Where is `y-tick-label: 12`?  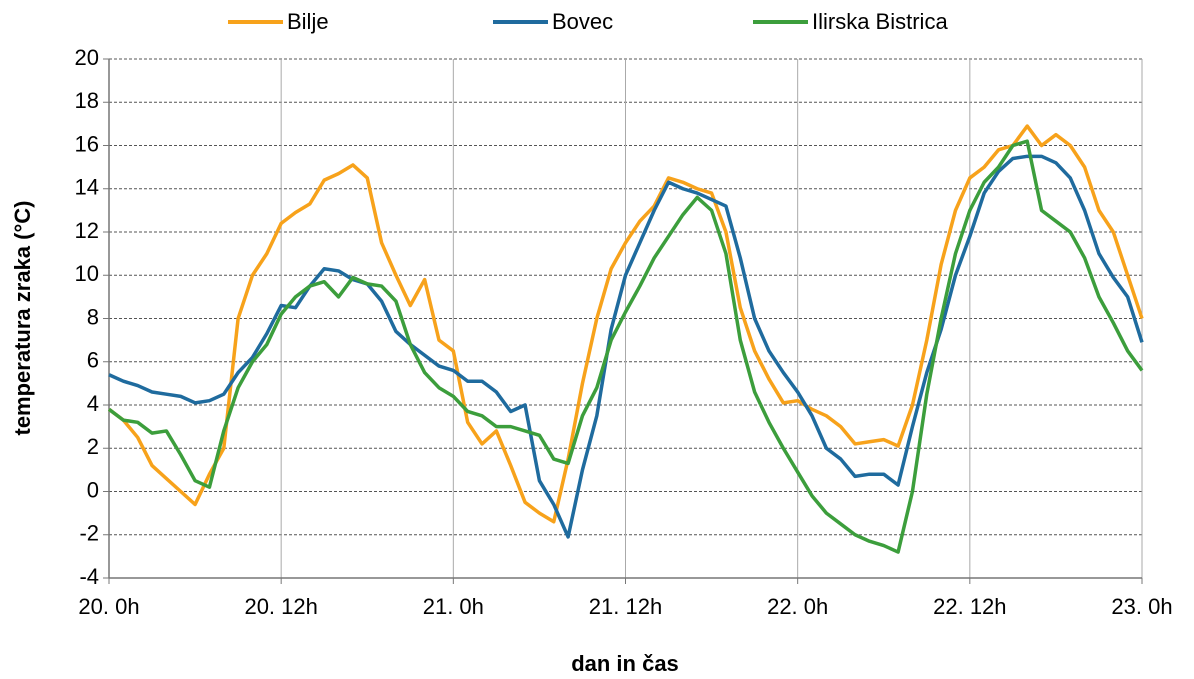 y-tick-label: 12 is located at coordinates (87, 230).